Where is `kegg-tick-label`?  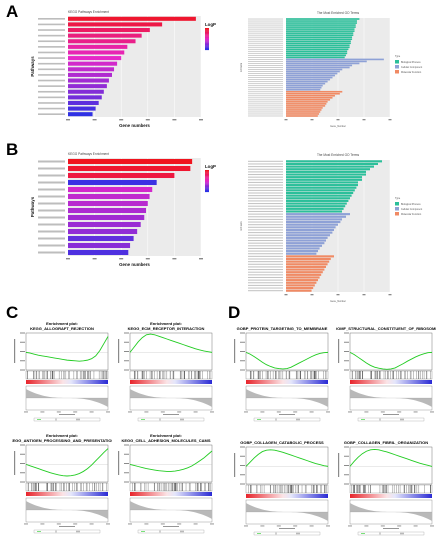 kegg-tick-label is located at coordinates (121, 259).